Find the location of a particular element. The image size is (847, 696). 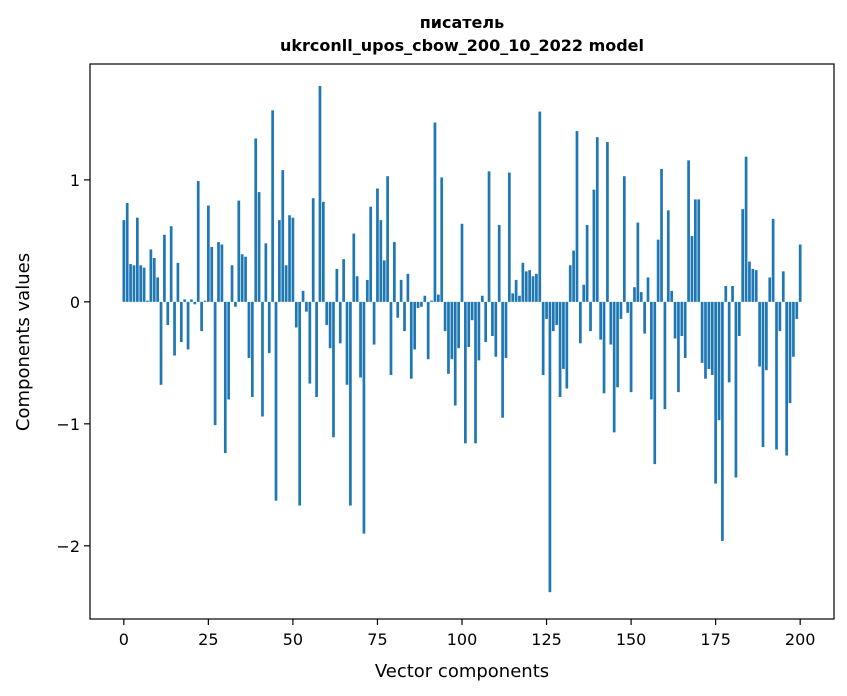

y-axis-label: Components values is located at coordinates (23, 342).